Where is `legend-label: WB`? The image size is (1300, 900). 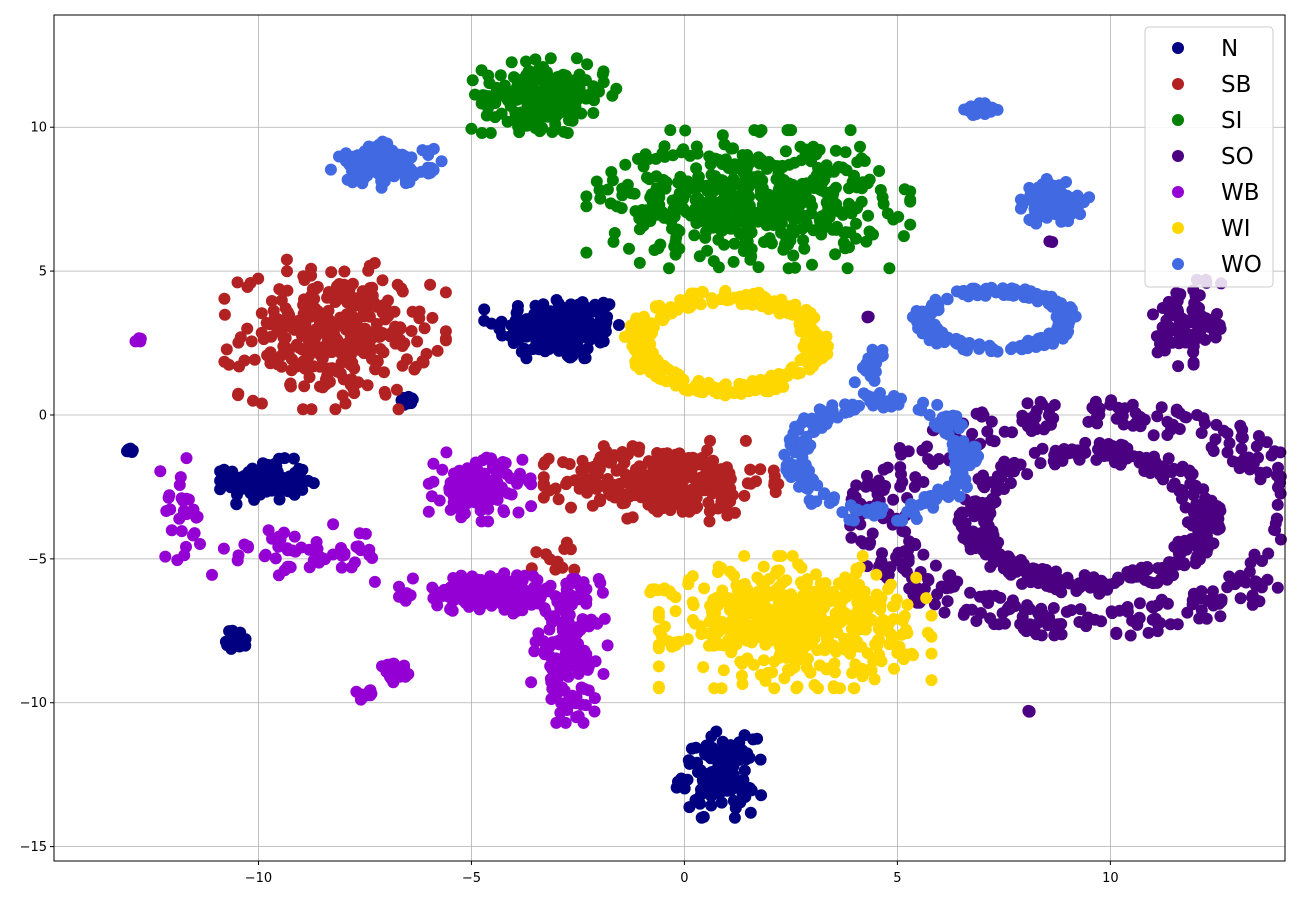
legend-label: WB is located at coordinates (1240, 193).